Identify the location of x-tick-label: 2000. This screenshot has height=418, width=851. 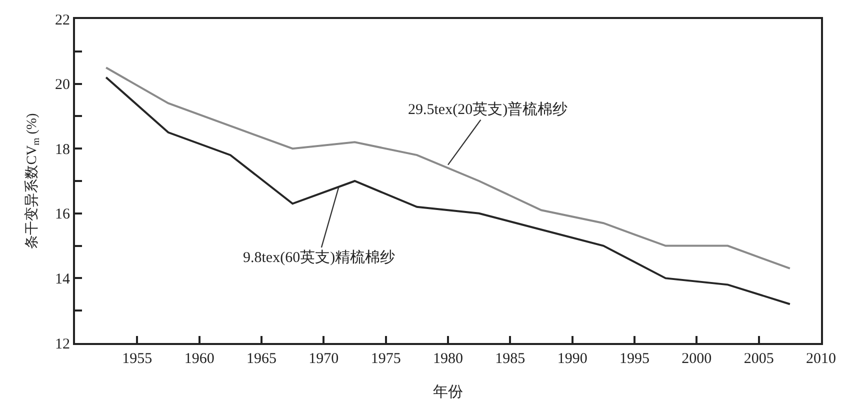
(697, 359).